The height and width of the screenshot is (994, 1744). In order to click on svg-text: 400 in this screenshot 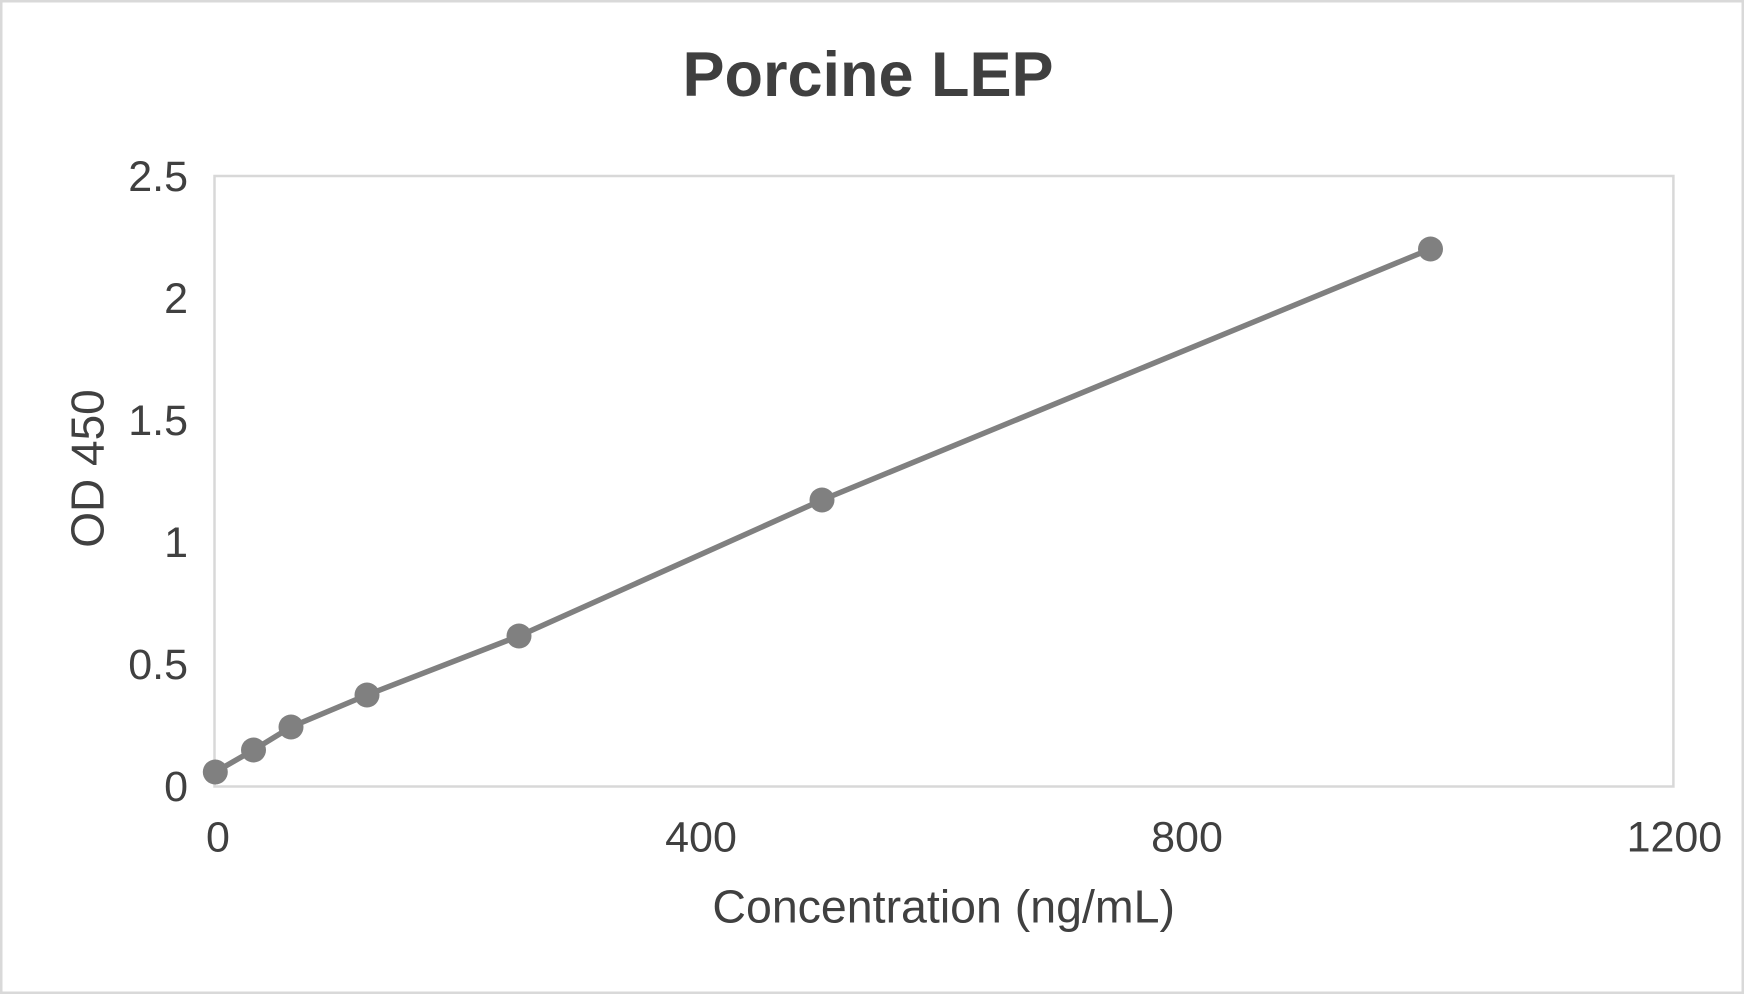, I will do `click(701, 838)`.